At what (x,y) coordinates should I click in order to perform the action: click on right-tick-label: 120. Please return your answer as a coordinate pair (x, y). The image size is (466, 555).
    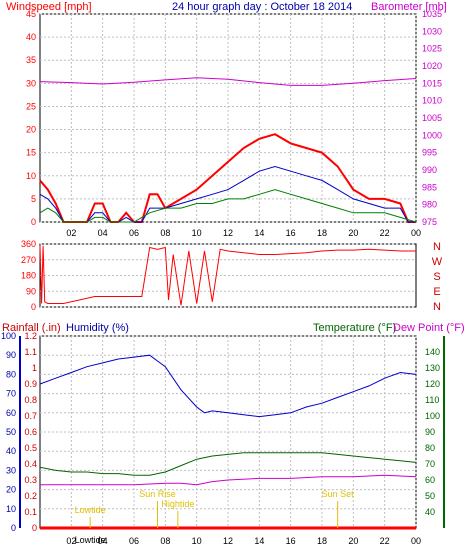
    Looking at the image, I should click on (432, 384).